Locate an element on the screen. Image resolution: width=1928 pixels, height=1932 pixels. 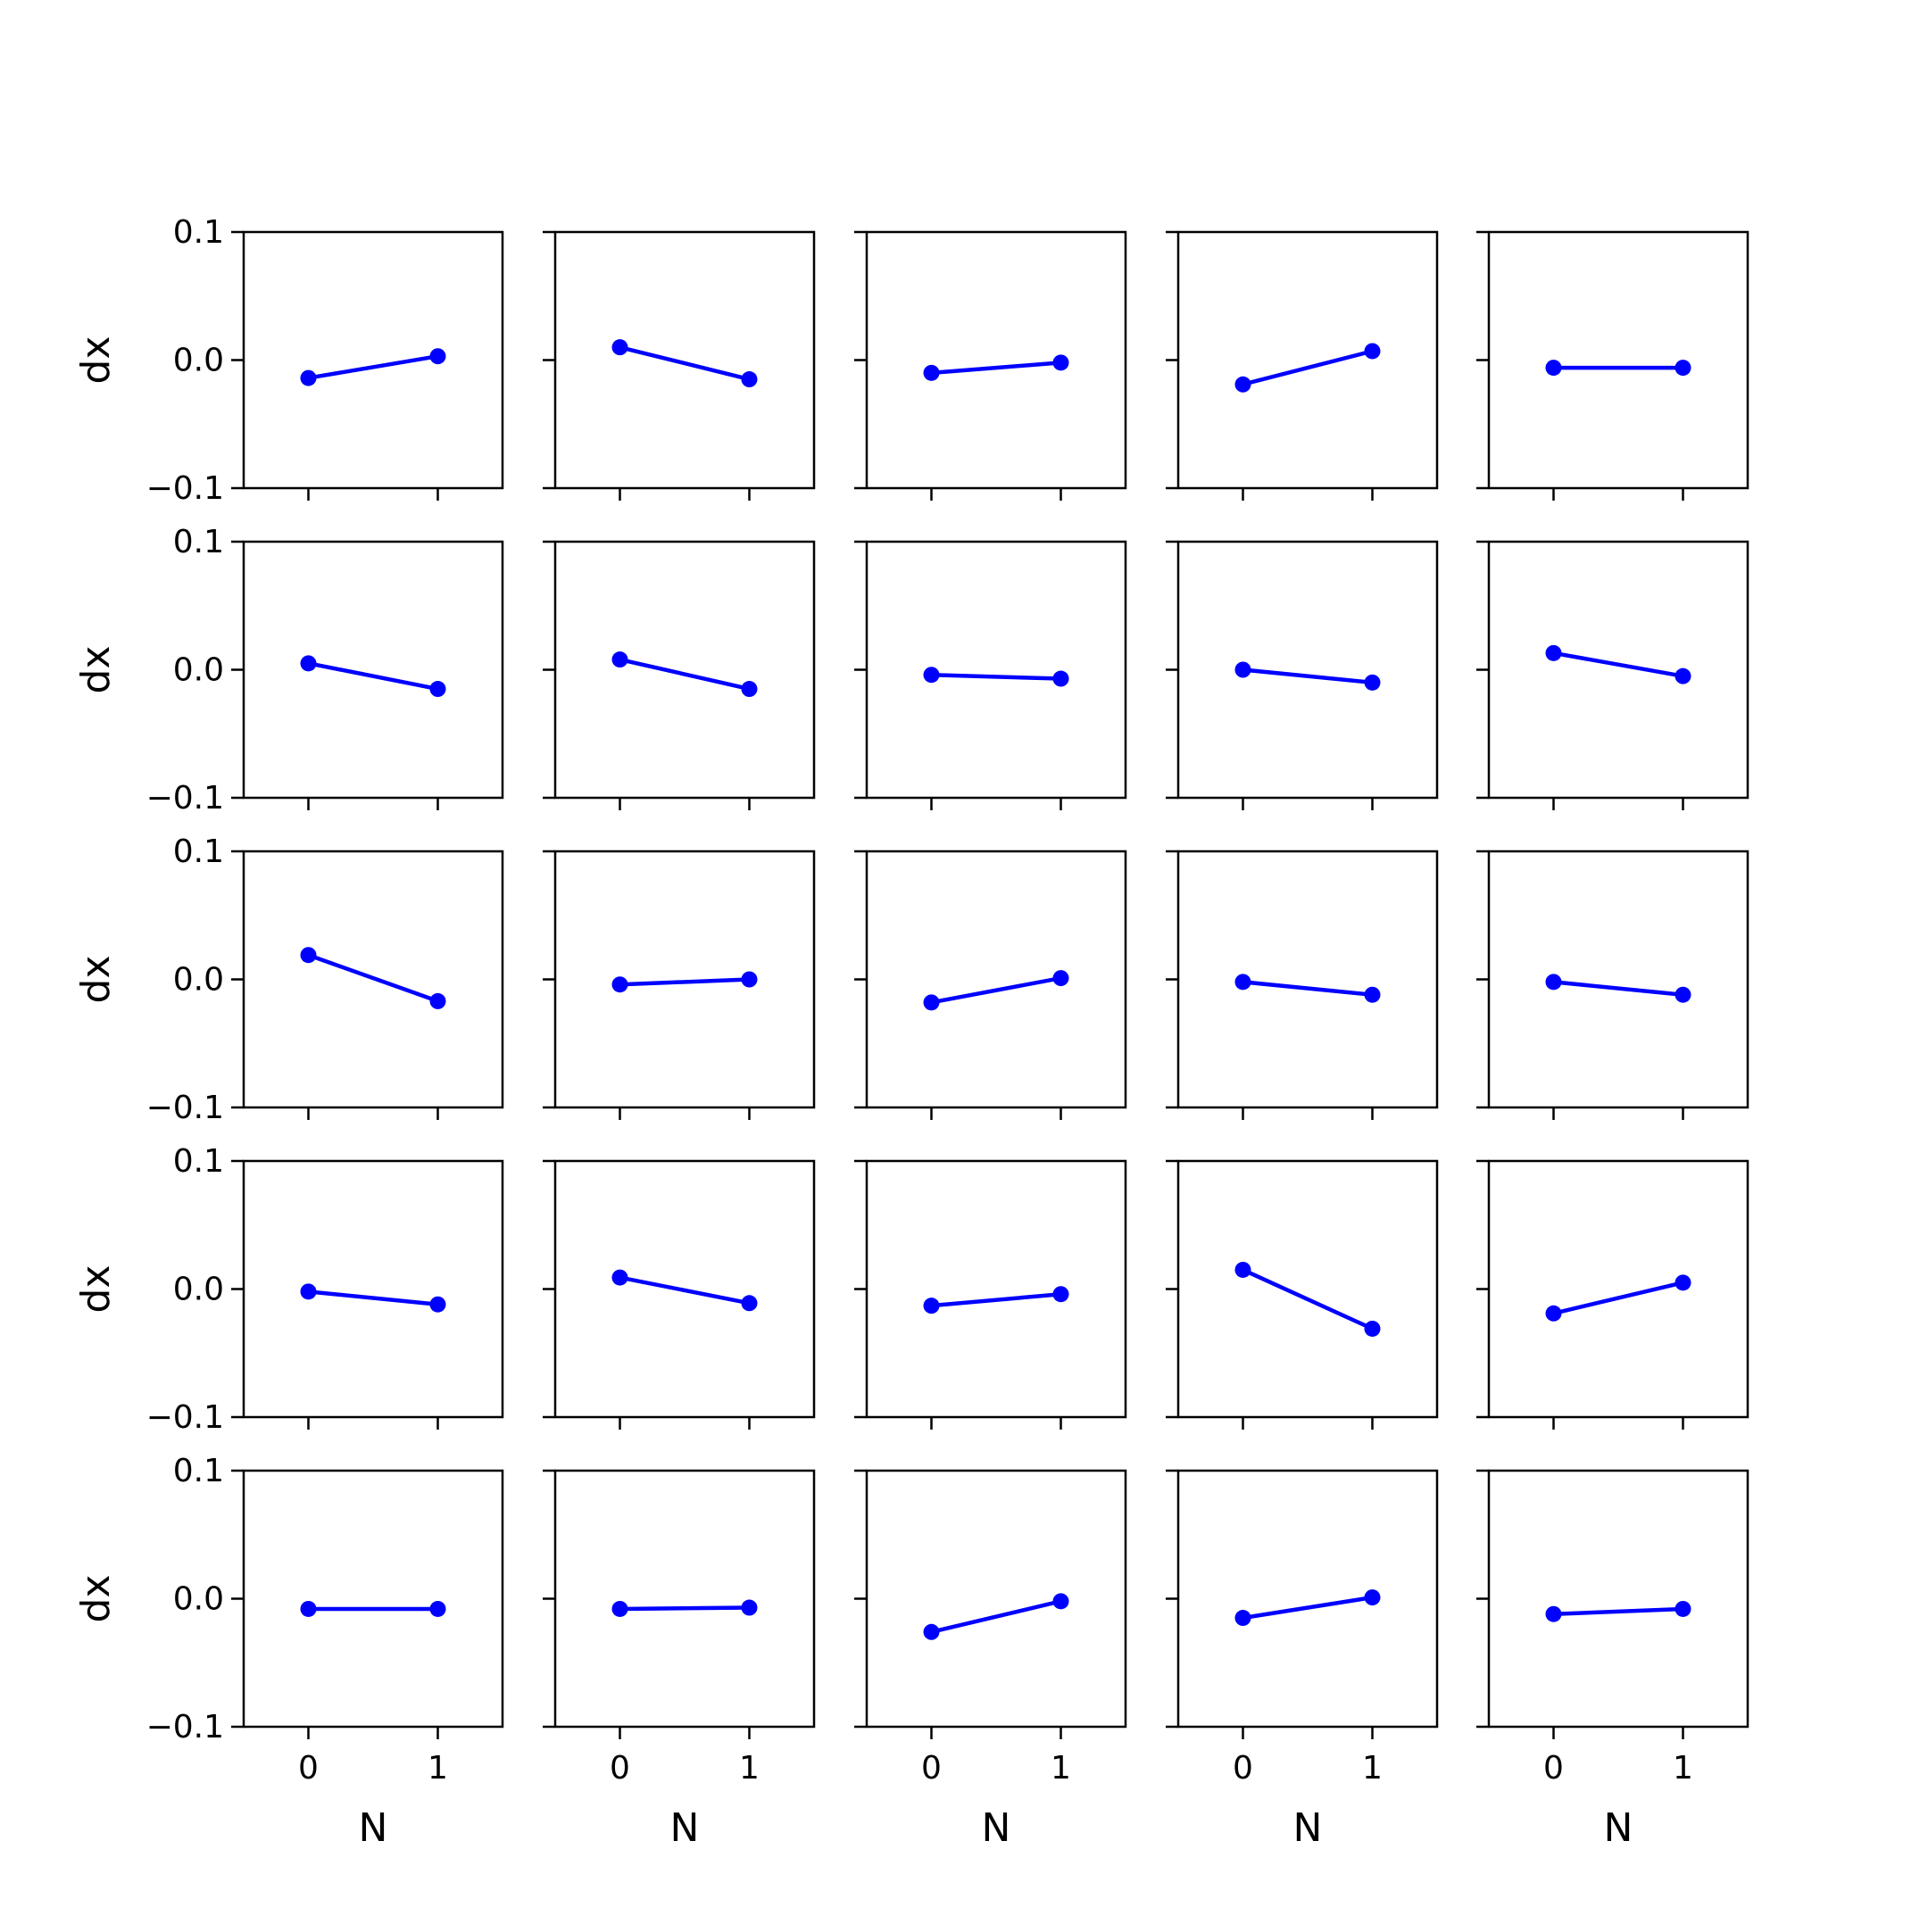
subplot-r2-c4 is located at coordinates (1302, 675).